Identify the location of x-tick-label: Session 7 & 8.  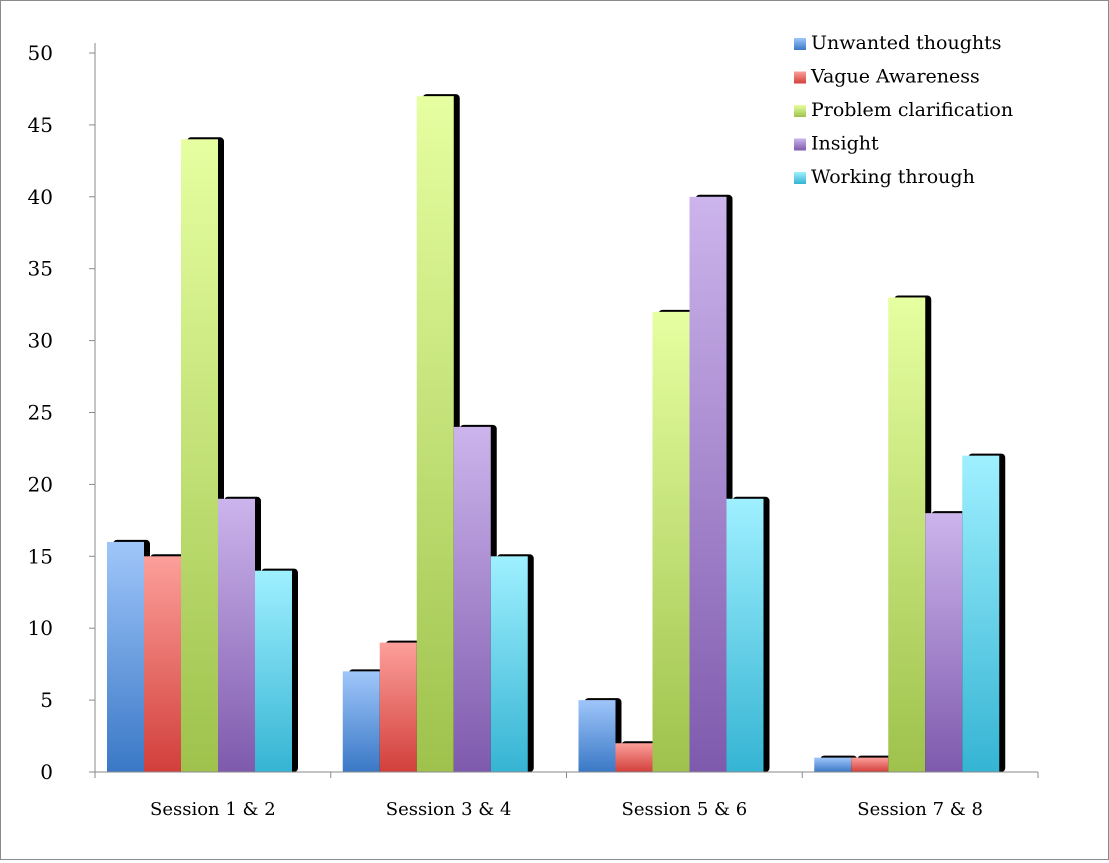
(920, 809).